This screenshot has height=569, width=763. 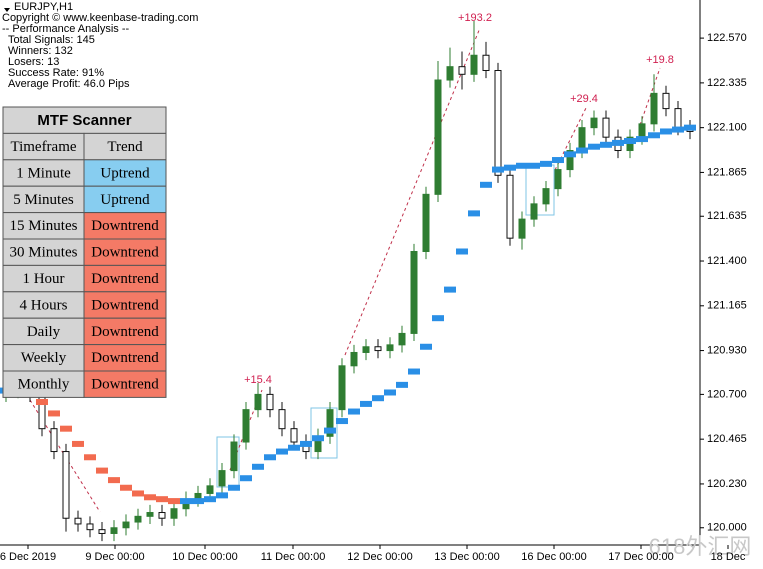 I want to click on y-tick-label: 120.930, so click(x=727, y=350).